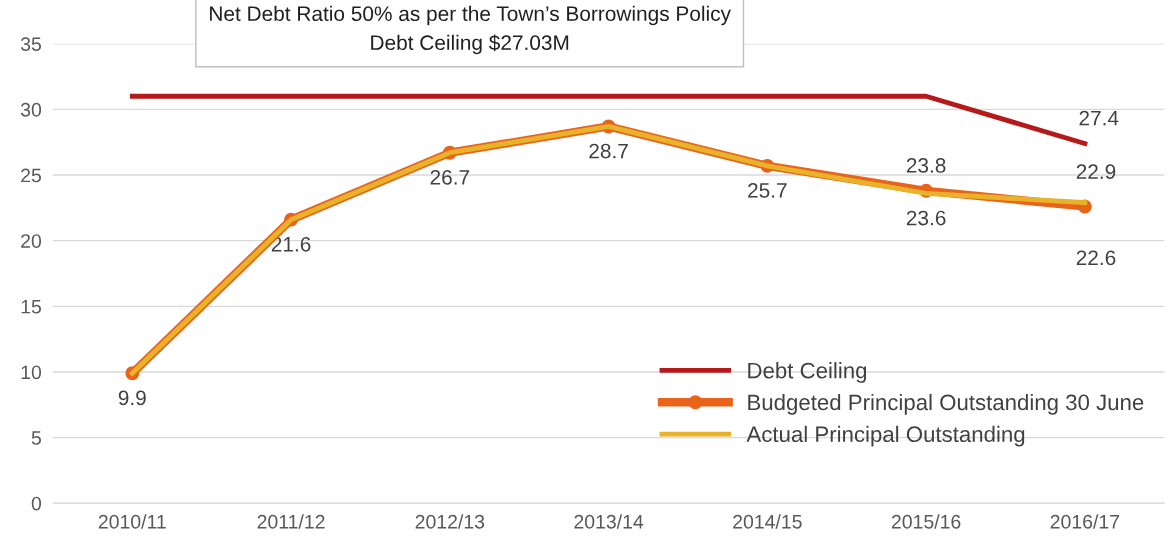 The width and height of the screenshot is (1176, 547). I want to click on x-tick-label: 2010/11, so click(132, 521).